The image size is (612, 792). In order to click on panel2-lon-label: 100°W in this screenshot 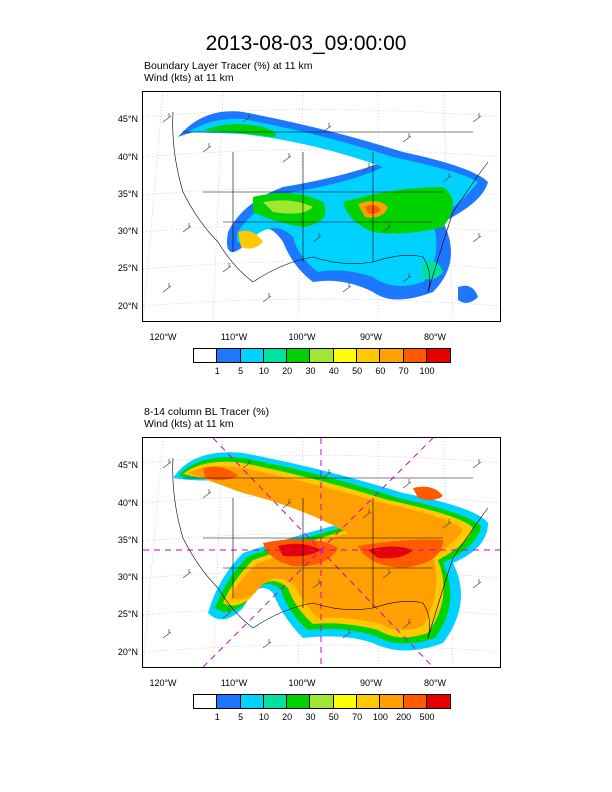, I will do `click(302, 683)`.